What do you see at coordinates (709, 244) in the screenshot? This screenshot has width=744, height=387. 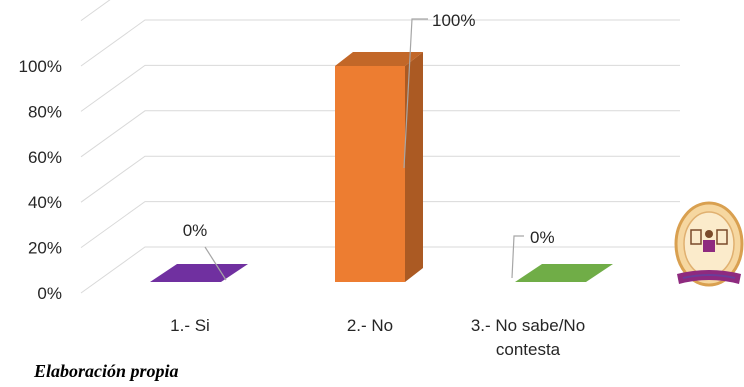 I see `institution-seal-icon` at bounding box center [709, 244].